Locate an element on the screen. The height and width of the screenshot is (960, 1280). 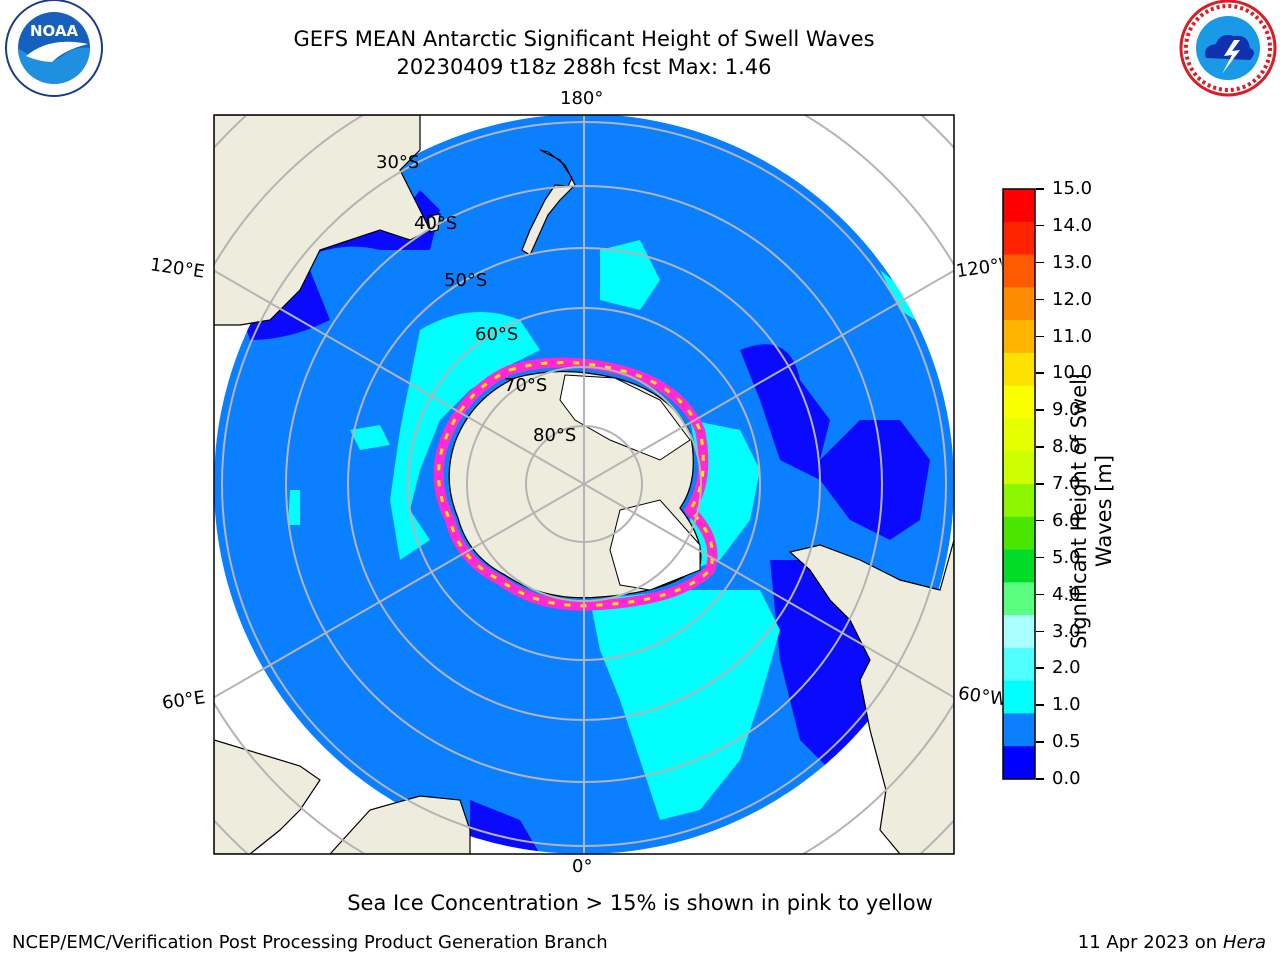
footer-right: 11 Apr 2023 on Hera is located at coordinates (1172, 942).